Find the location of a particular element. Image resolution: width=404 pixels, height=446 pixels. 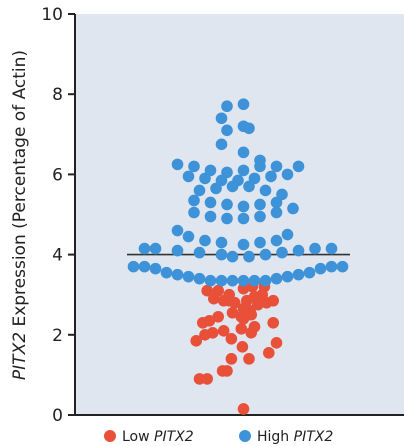

y-axis-label-rest: Expression (Percentage of Actin) is located at coordinates (20, 191).